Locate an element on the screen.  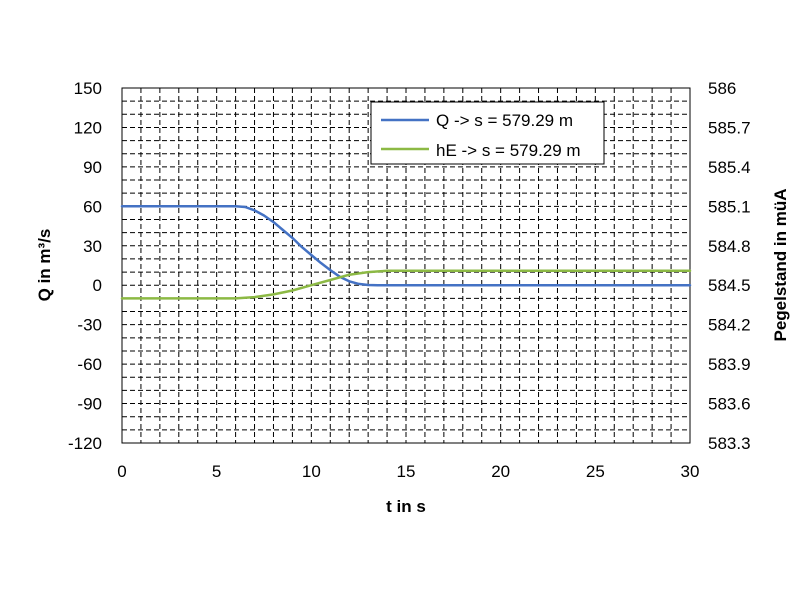
series-line-he is located at coordinates (406, 284).